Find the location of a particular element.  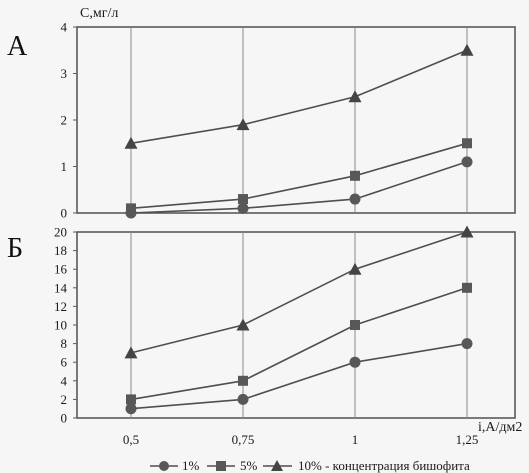

series-line-triangle is located at coordinates (299, 97).